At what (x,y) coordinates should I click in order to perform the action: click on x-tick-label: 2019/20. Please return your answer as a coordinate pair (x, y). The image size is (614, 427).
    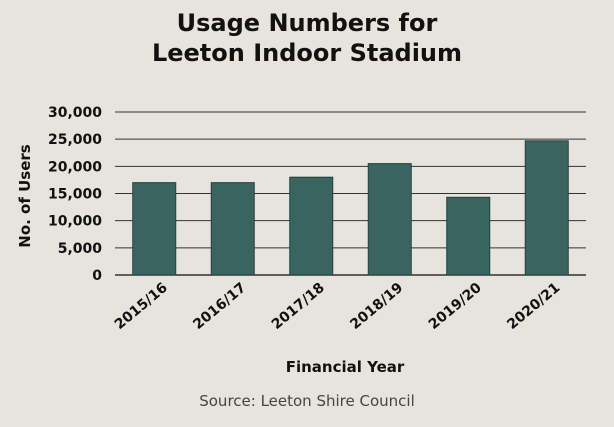
    Looking at the image, I should click on (455, 306).